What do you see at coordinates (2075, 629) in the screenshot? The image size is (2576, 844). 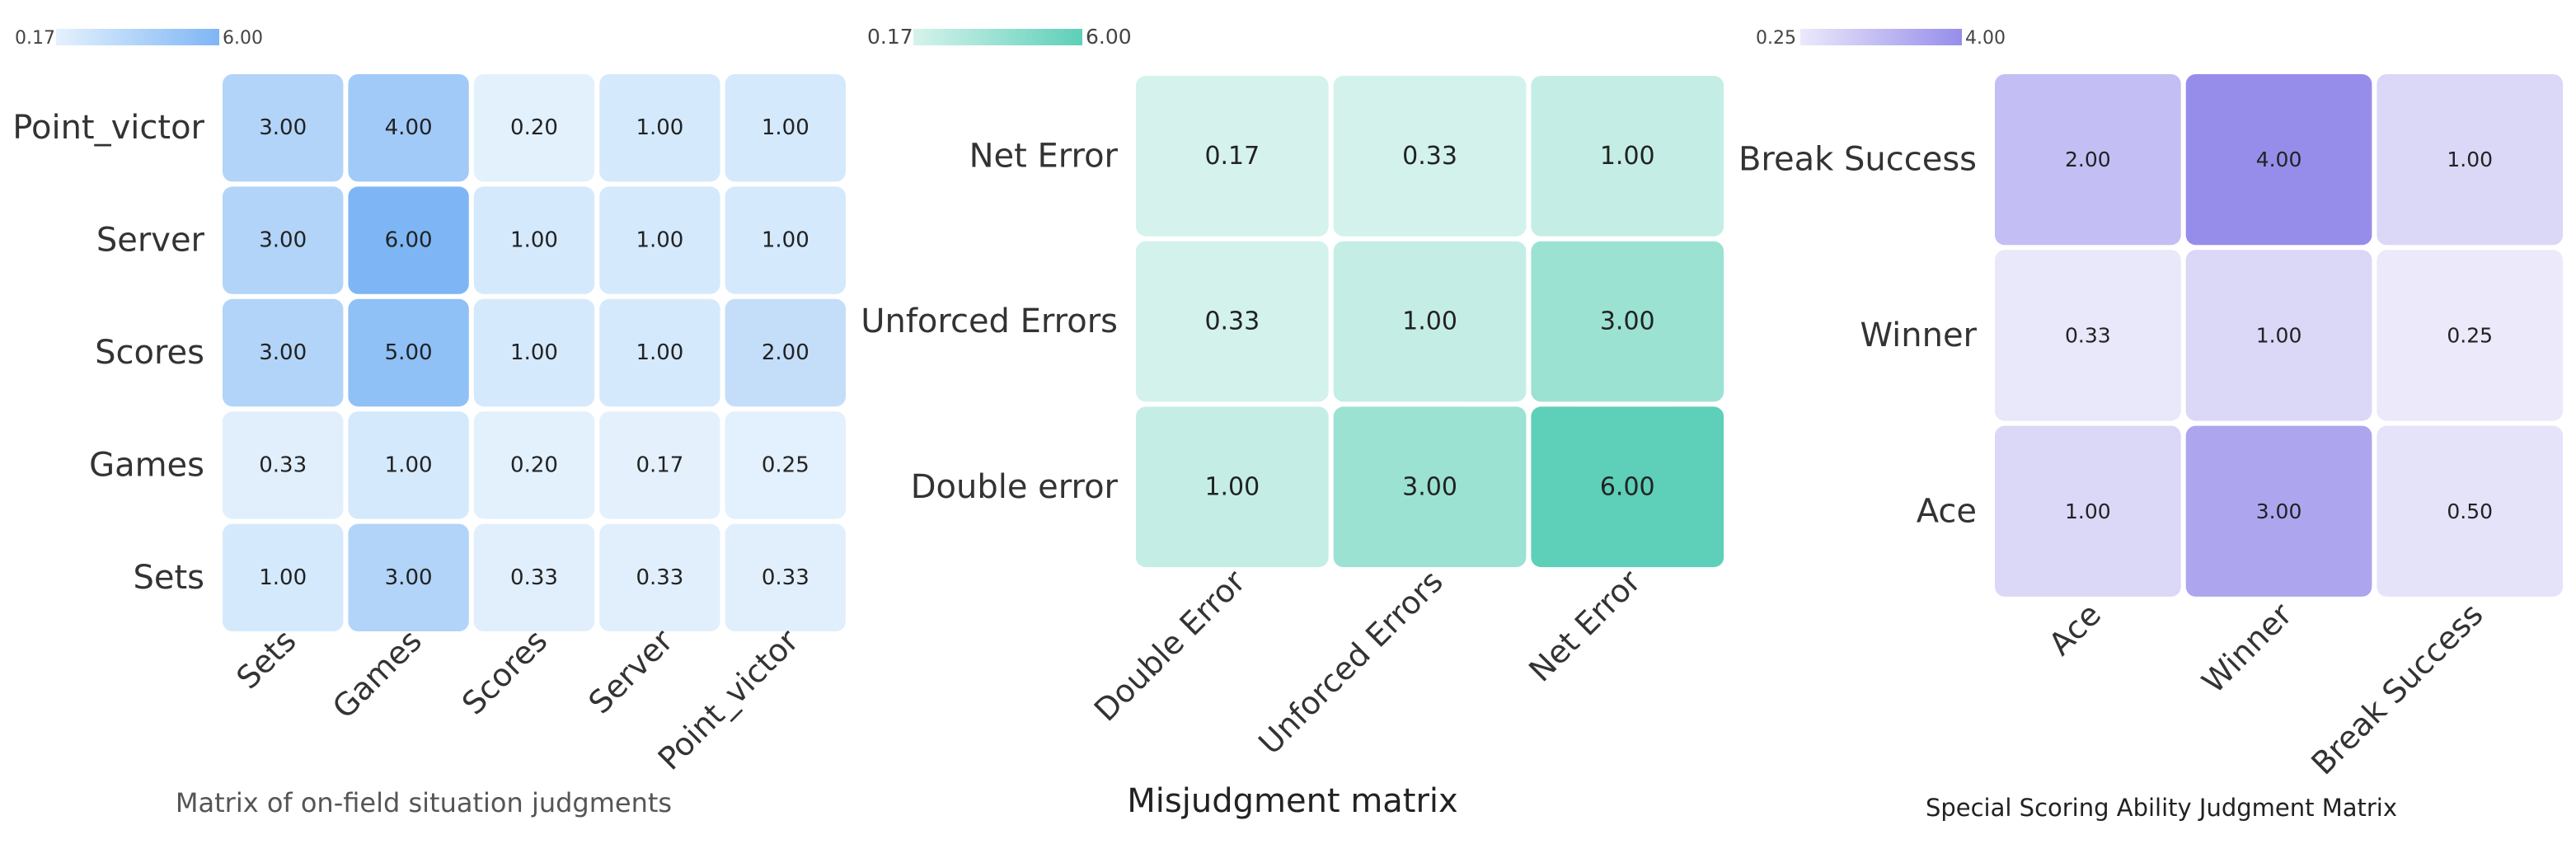 I see `column-label: Ace` at bounding box center [2075, 629].